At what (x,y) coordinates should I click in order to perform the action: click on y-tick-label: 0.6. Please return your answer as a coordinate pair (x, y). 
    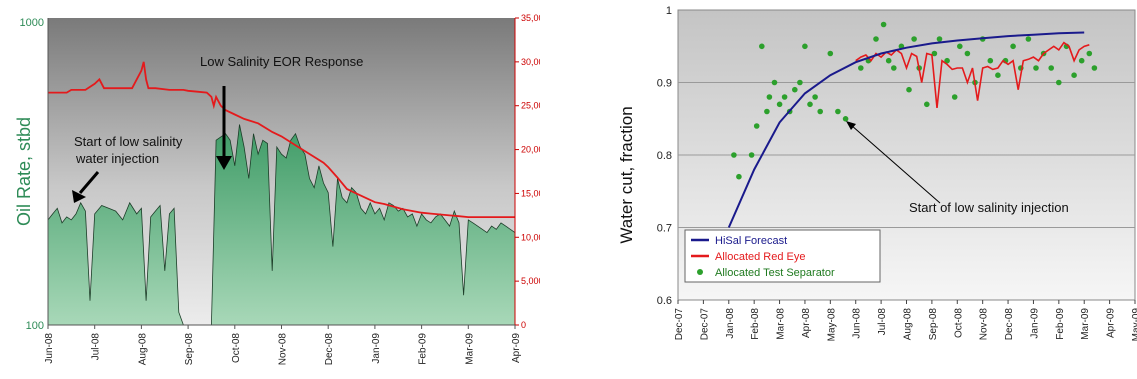
    Looking at the image, I should click on (664, 301).